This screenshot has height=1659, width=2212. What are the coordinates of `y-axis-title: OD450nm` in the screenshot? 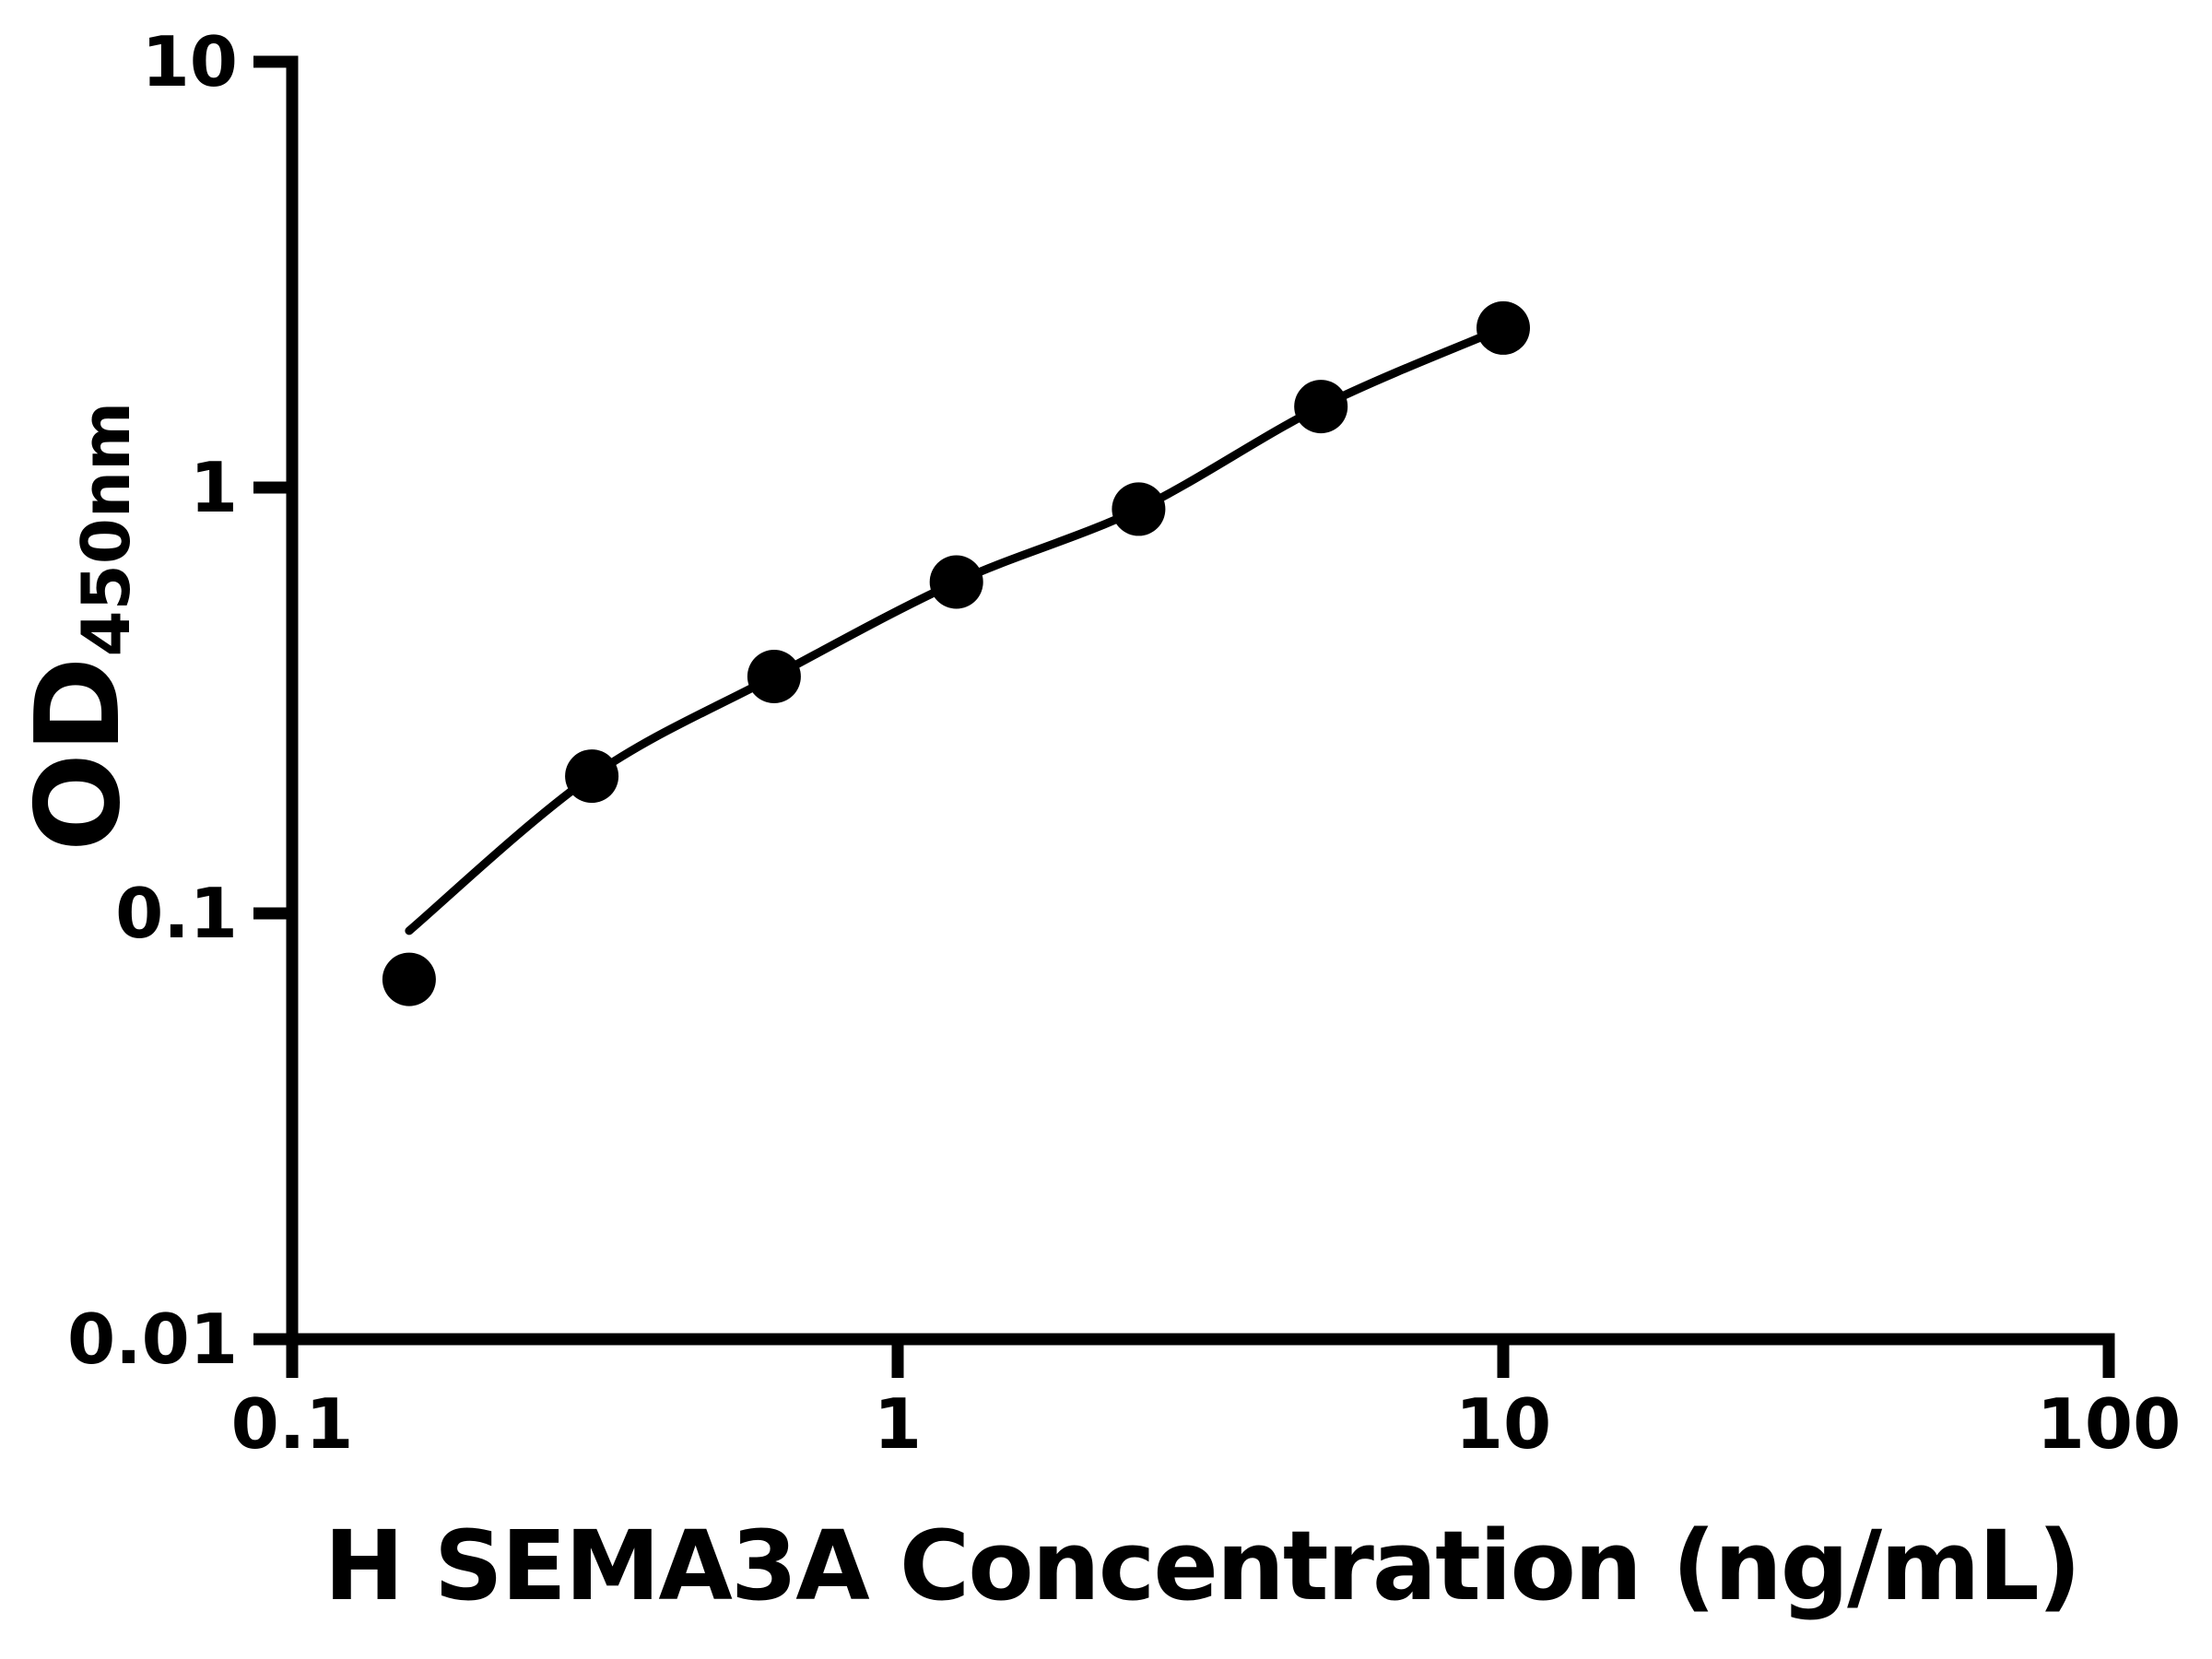 It's located at (78, 626).